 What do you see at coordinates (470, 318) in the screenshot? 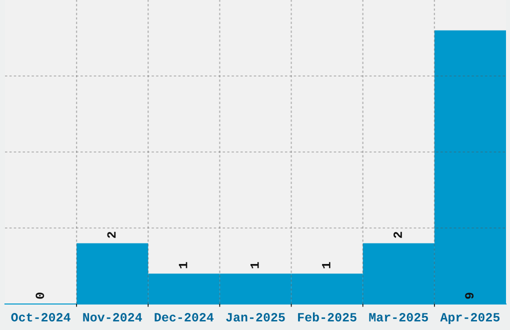
I see `x-tick-label: Apr-2025` at bounding box center [470, 318].